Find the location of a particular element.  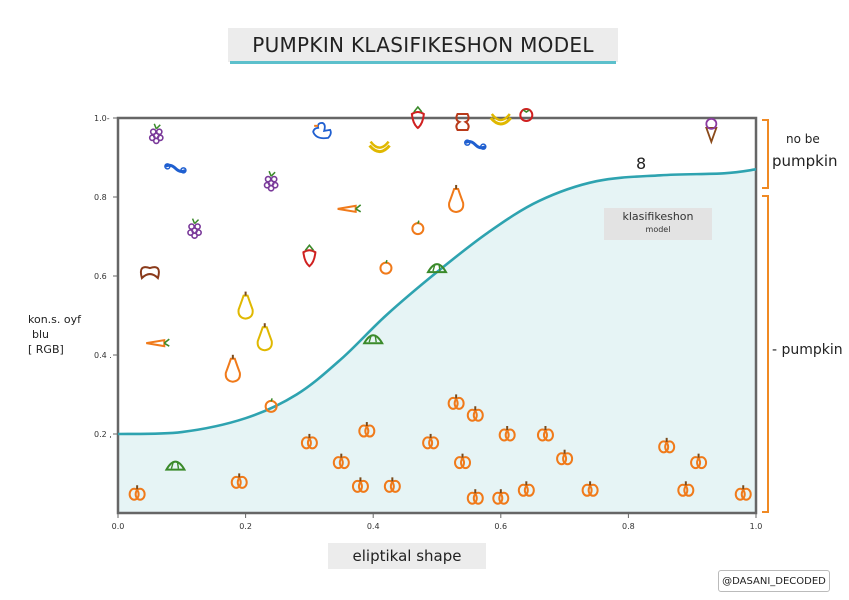

not-pumpkin-label-line2: pumpkin is located at coordinates (805, 161).